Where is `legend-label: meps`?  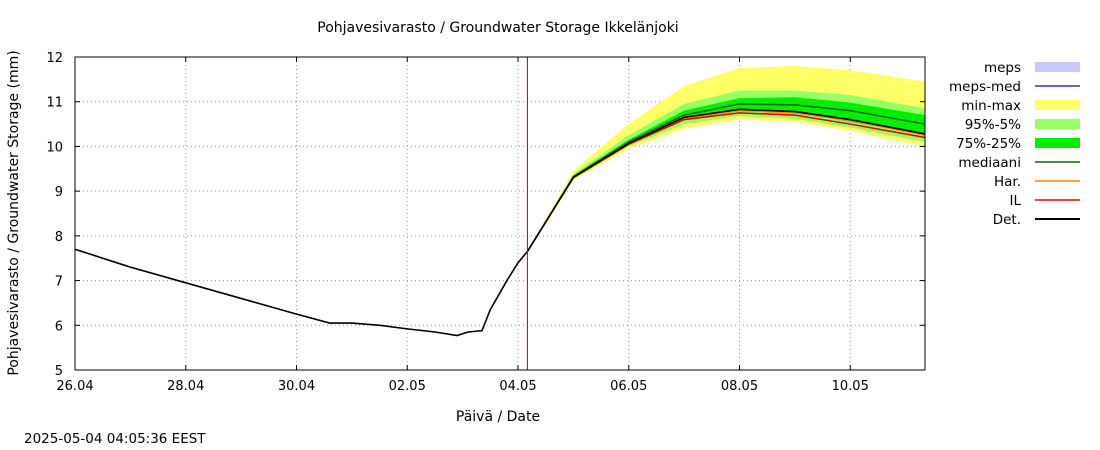 legend-label: meps is located at coordinates (1002, 68).